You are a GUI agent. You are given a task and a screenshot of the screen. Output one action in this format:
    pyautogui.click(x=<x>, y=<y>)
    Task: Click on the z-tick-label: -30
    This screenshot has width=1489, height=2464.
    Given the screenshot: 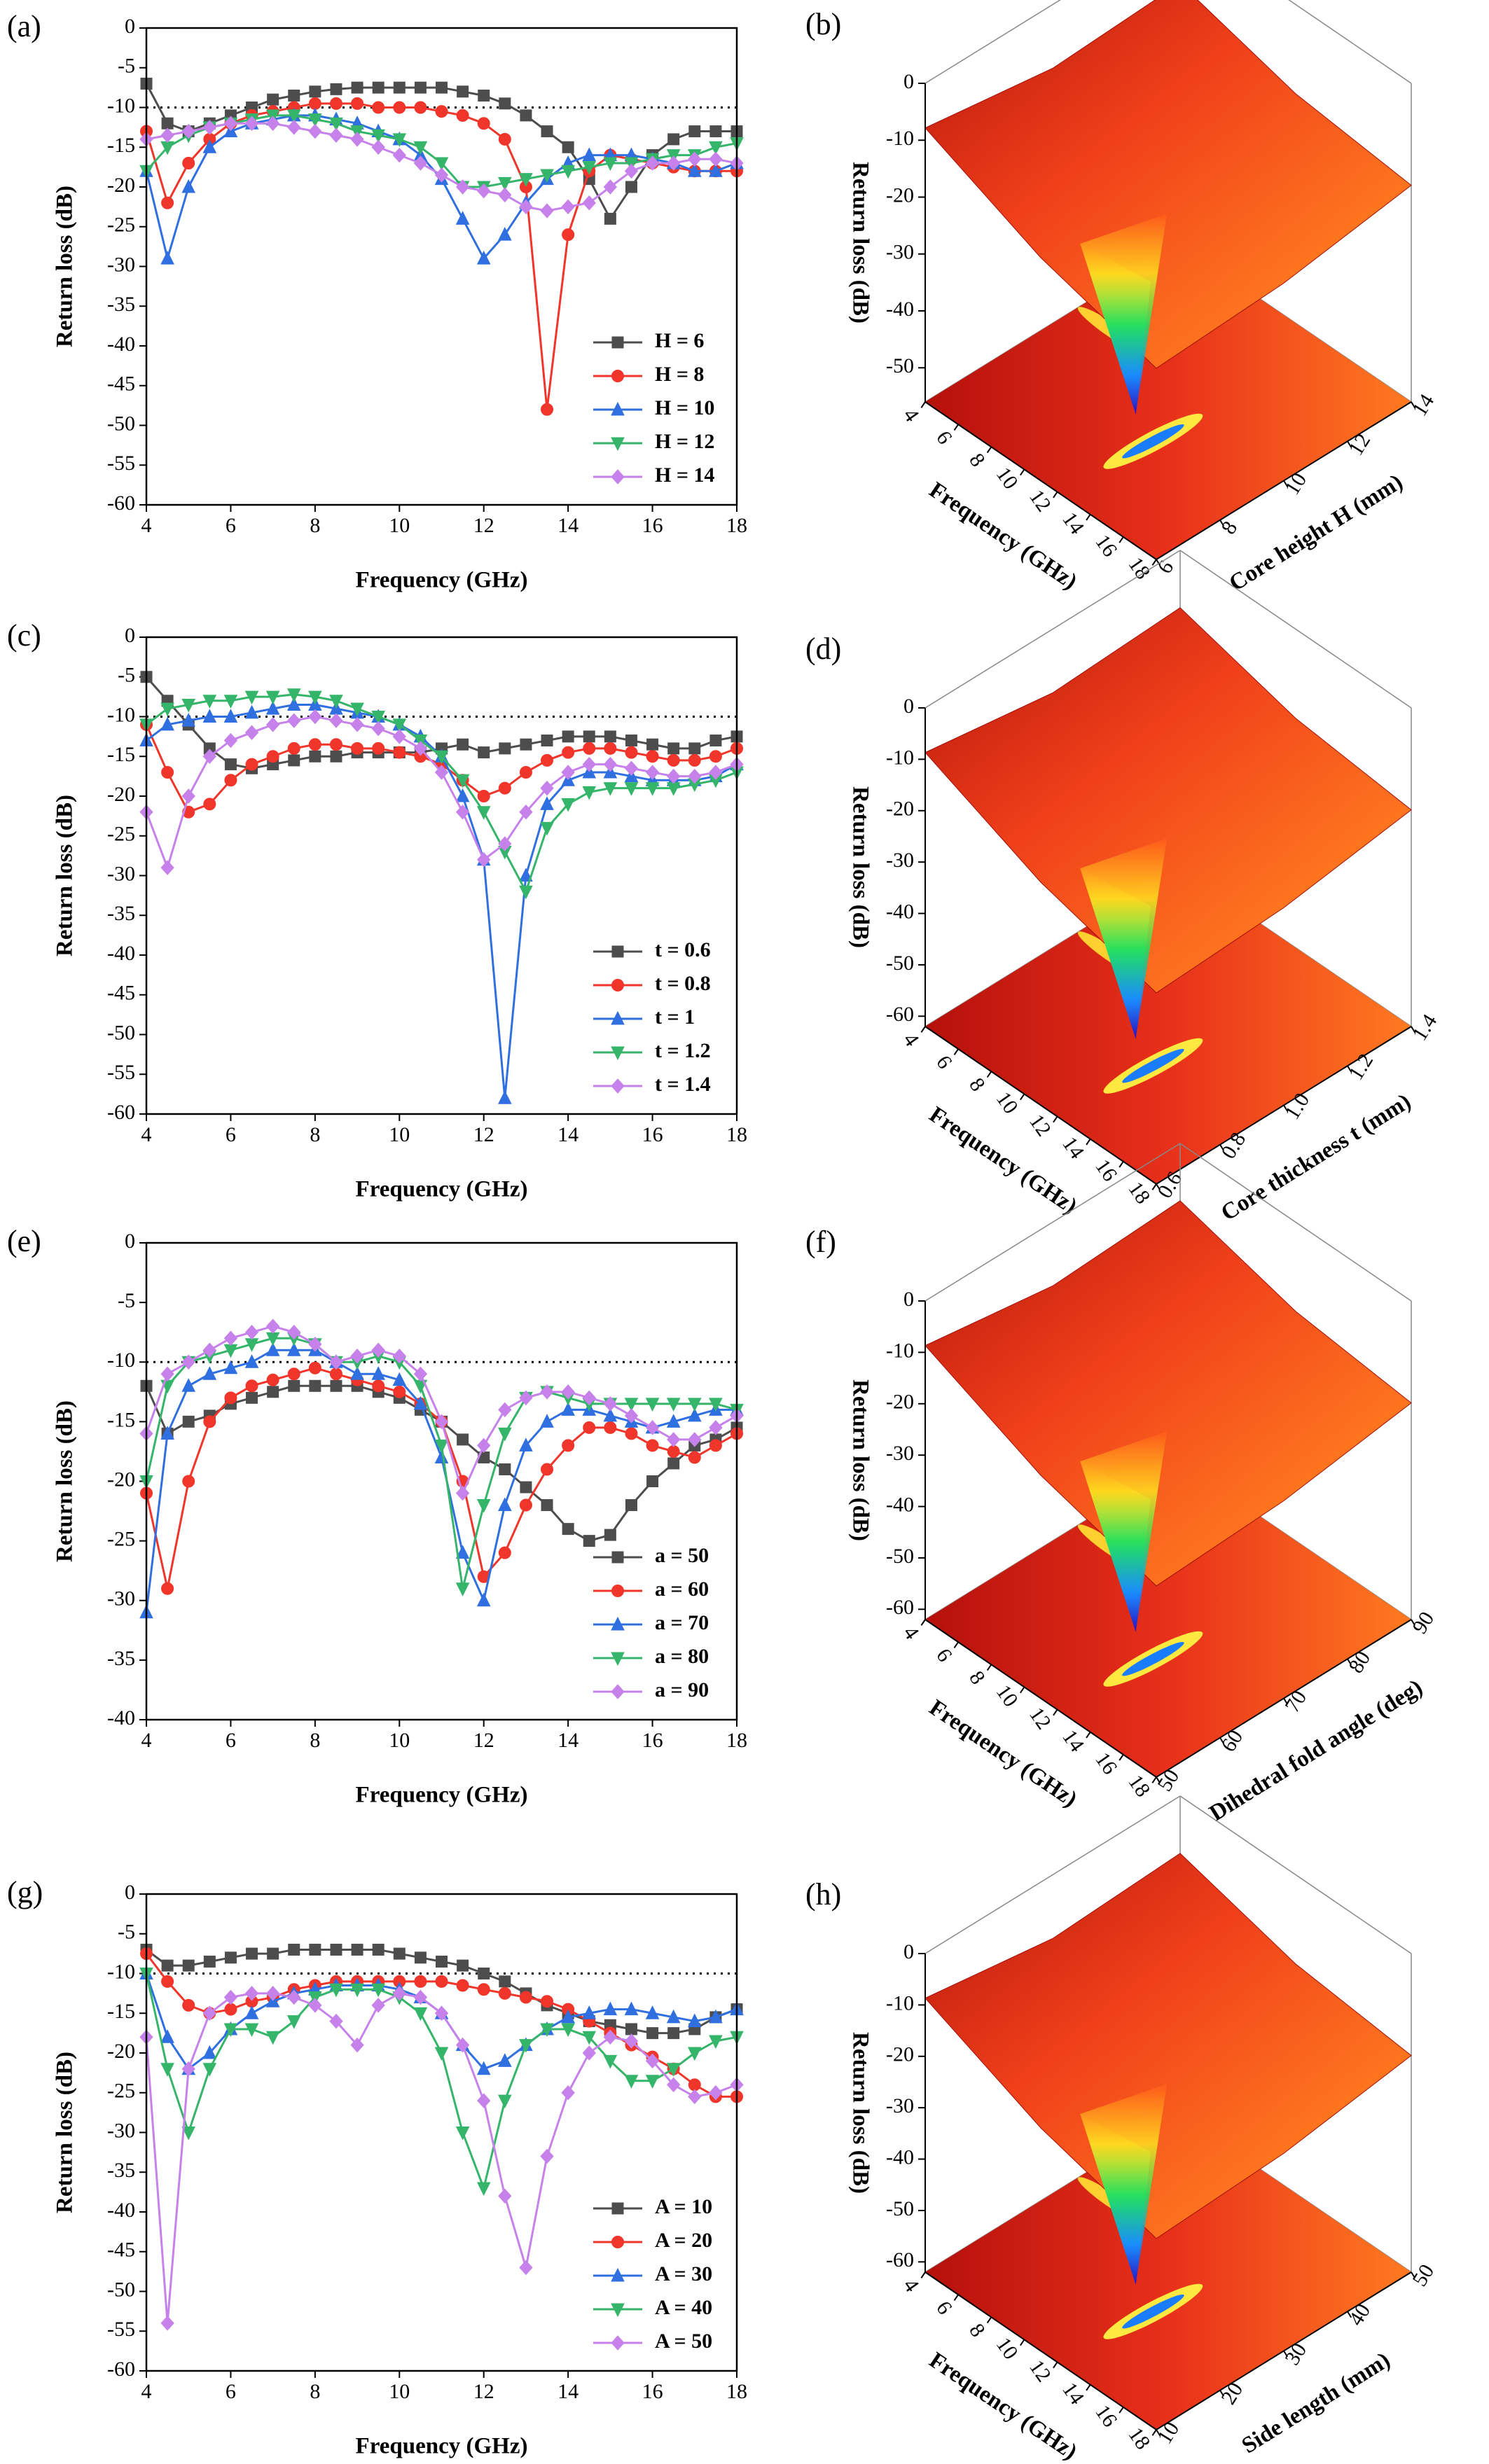 What is the action you would take?
    pyautogui.click(x=900, y=2106)
    